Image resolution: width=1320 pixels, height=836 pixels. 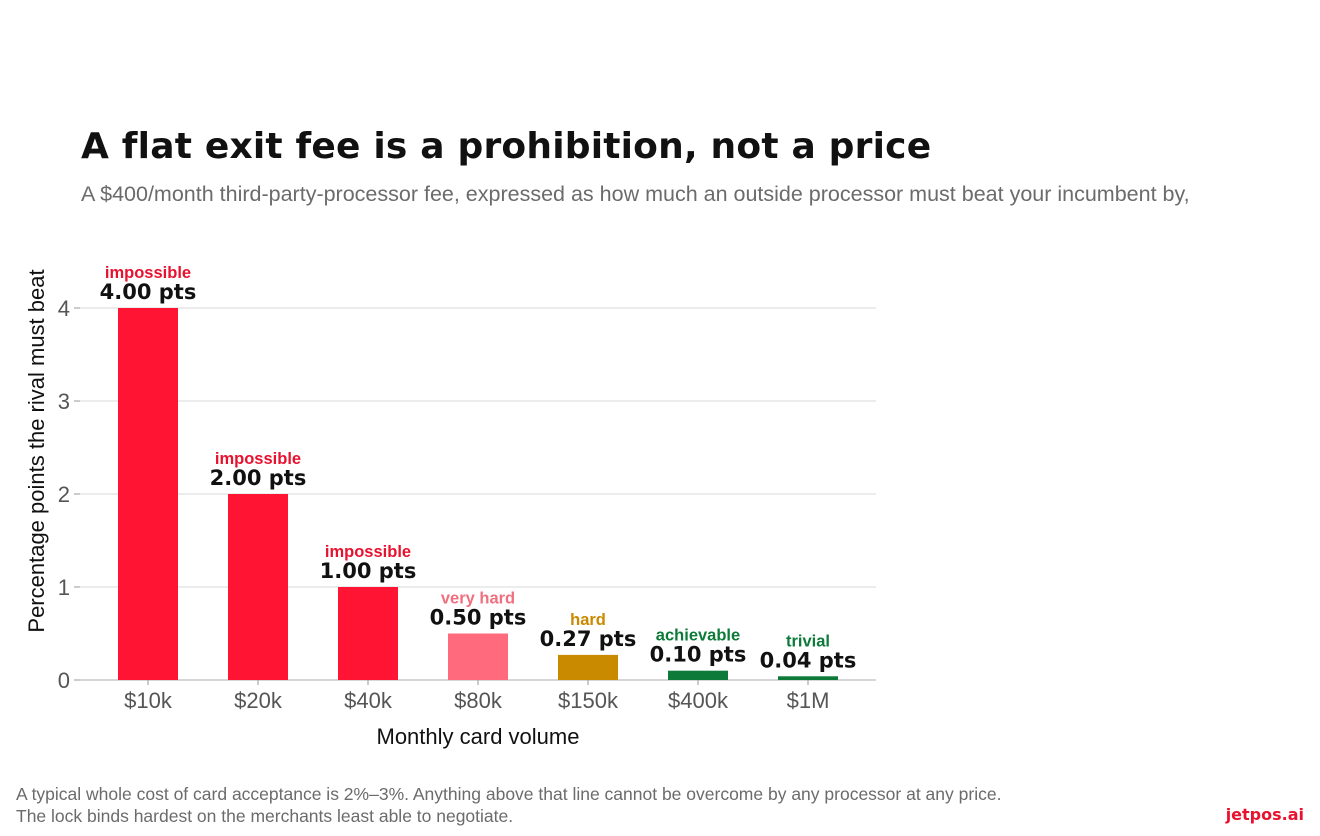 I want to click on y-axis-label: Percentage points the rival must beat, so click(x=36, y=450).